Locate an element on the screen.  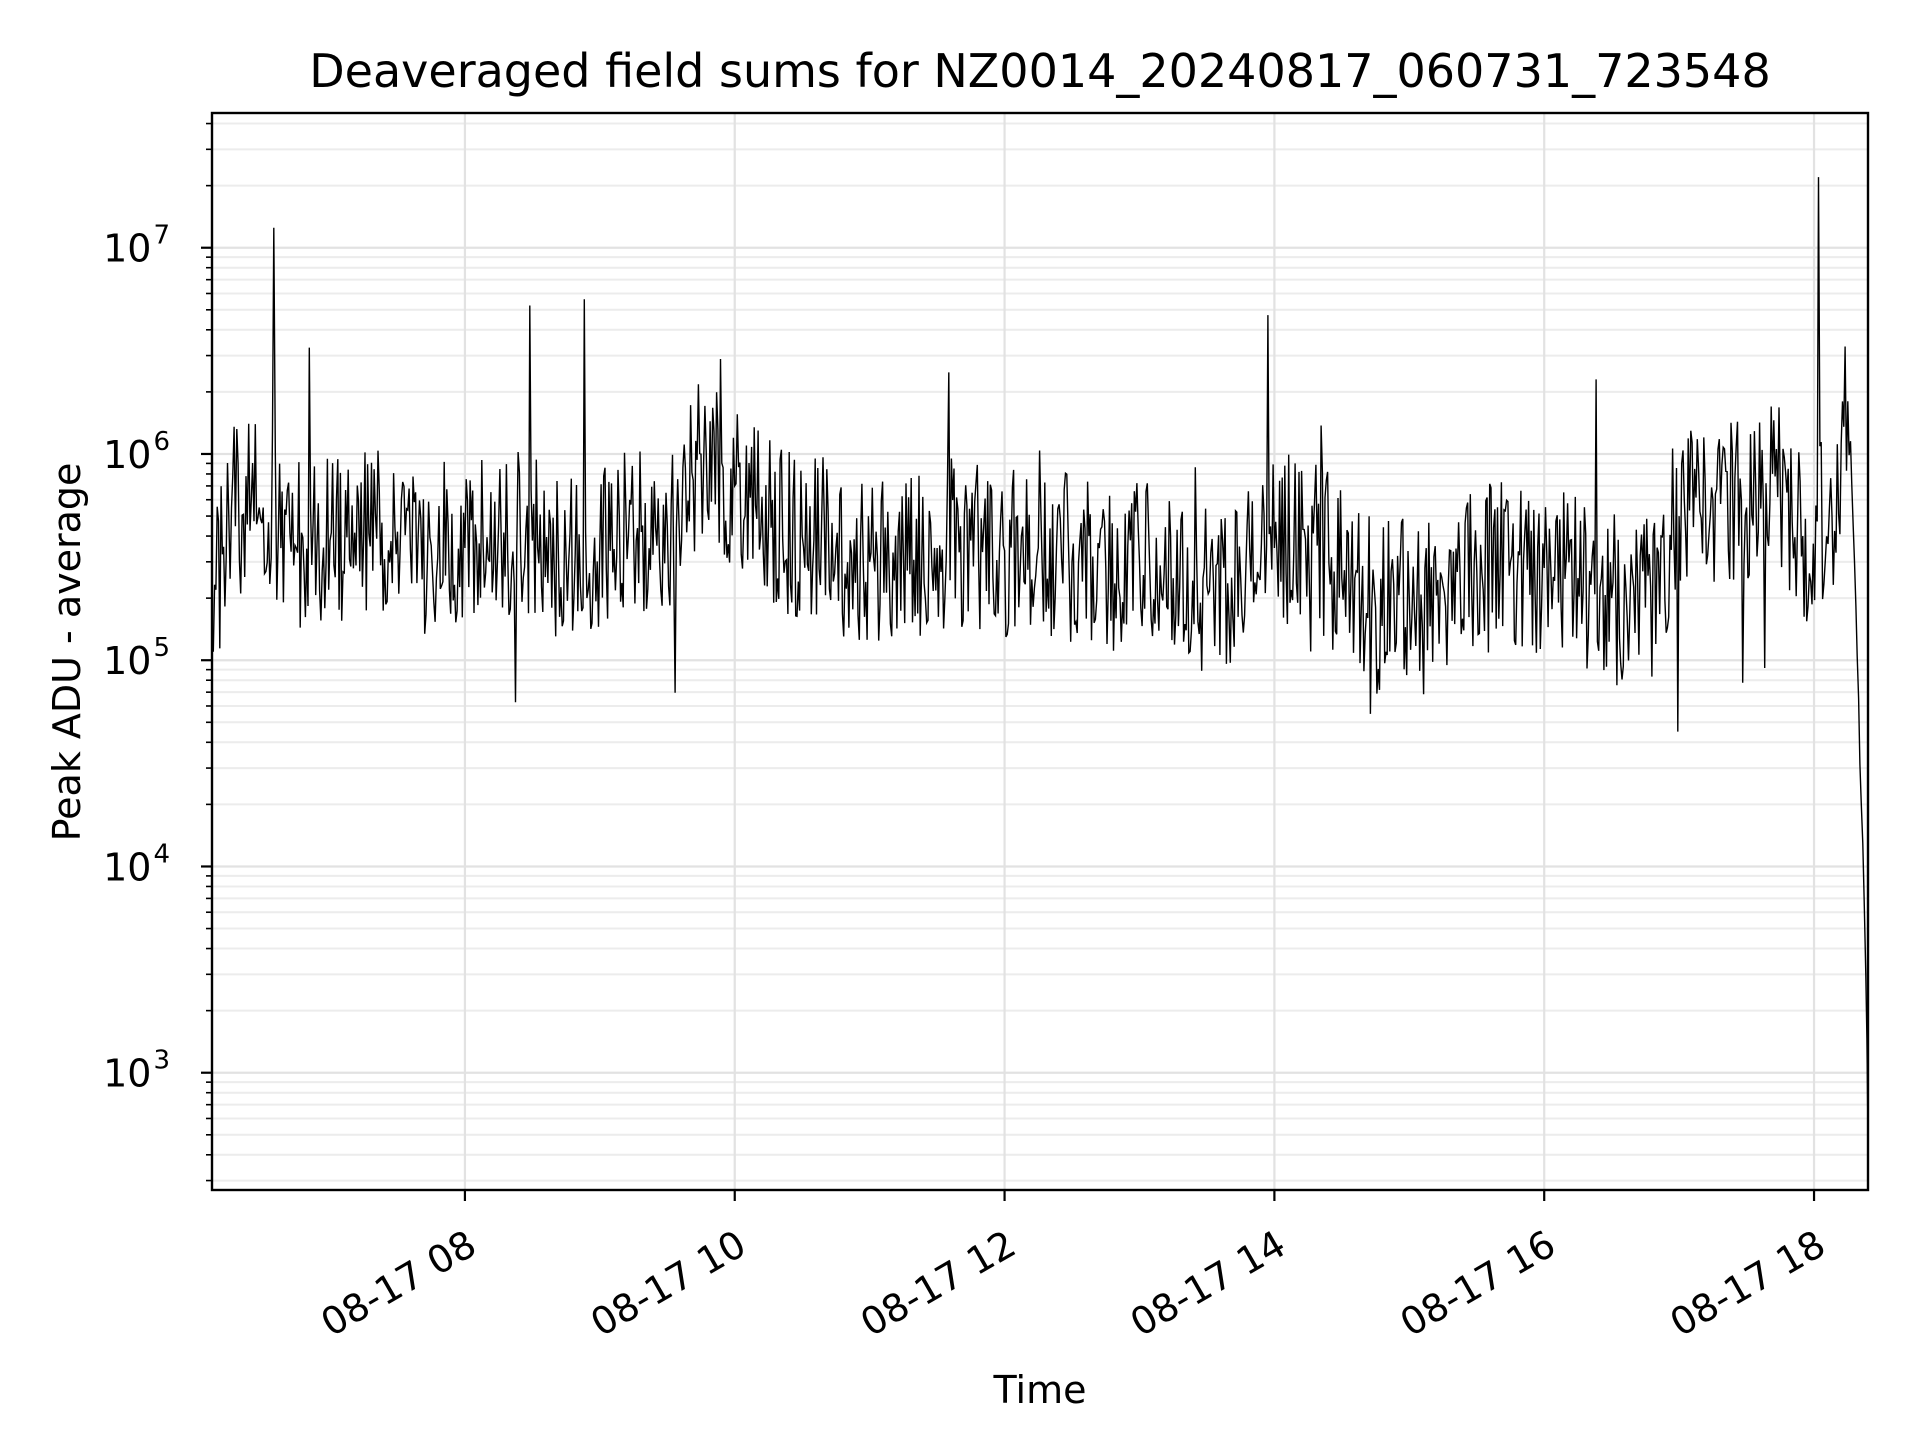
y-tick-label: 107 is located at coordinates (136, 246).